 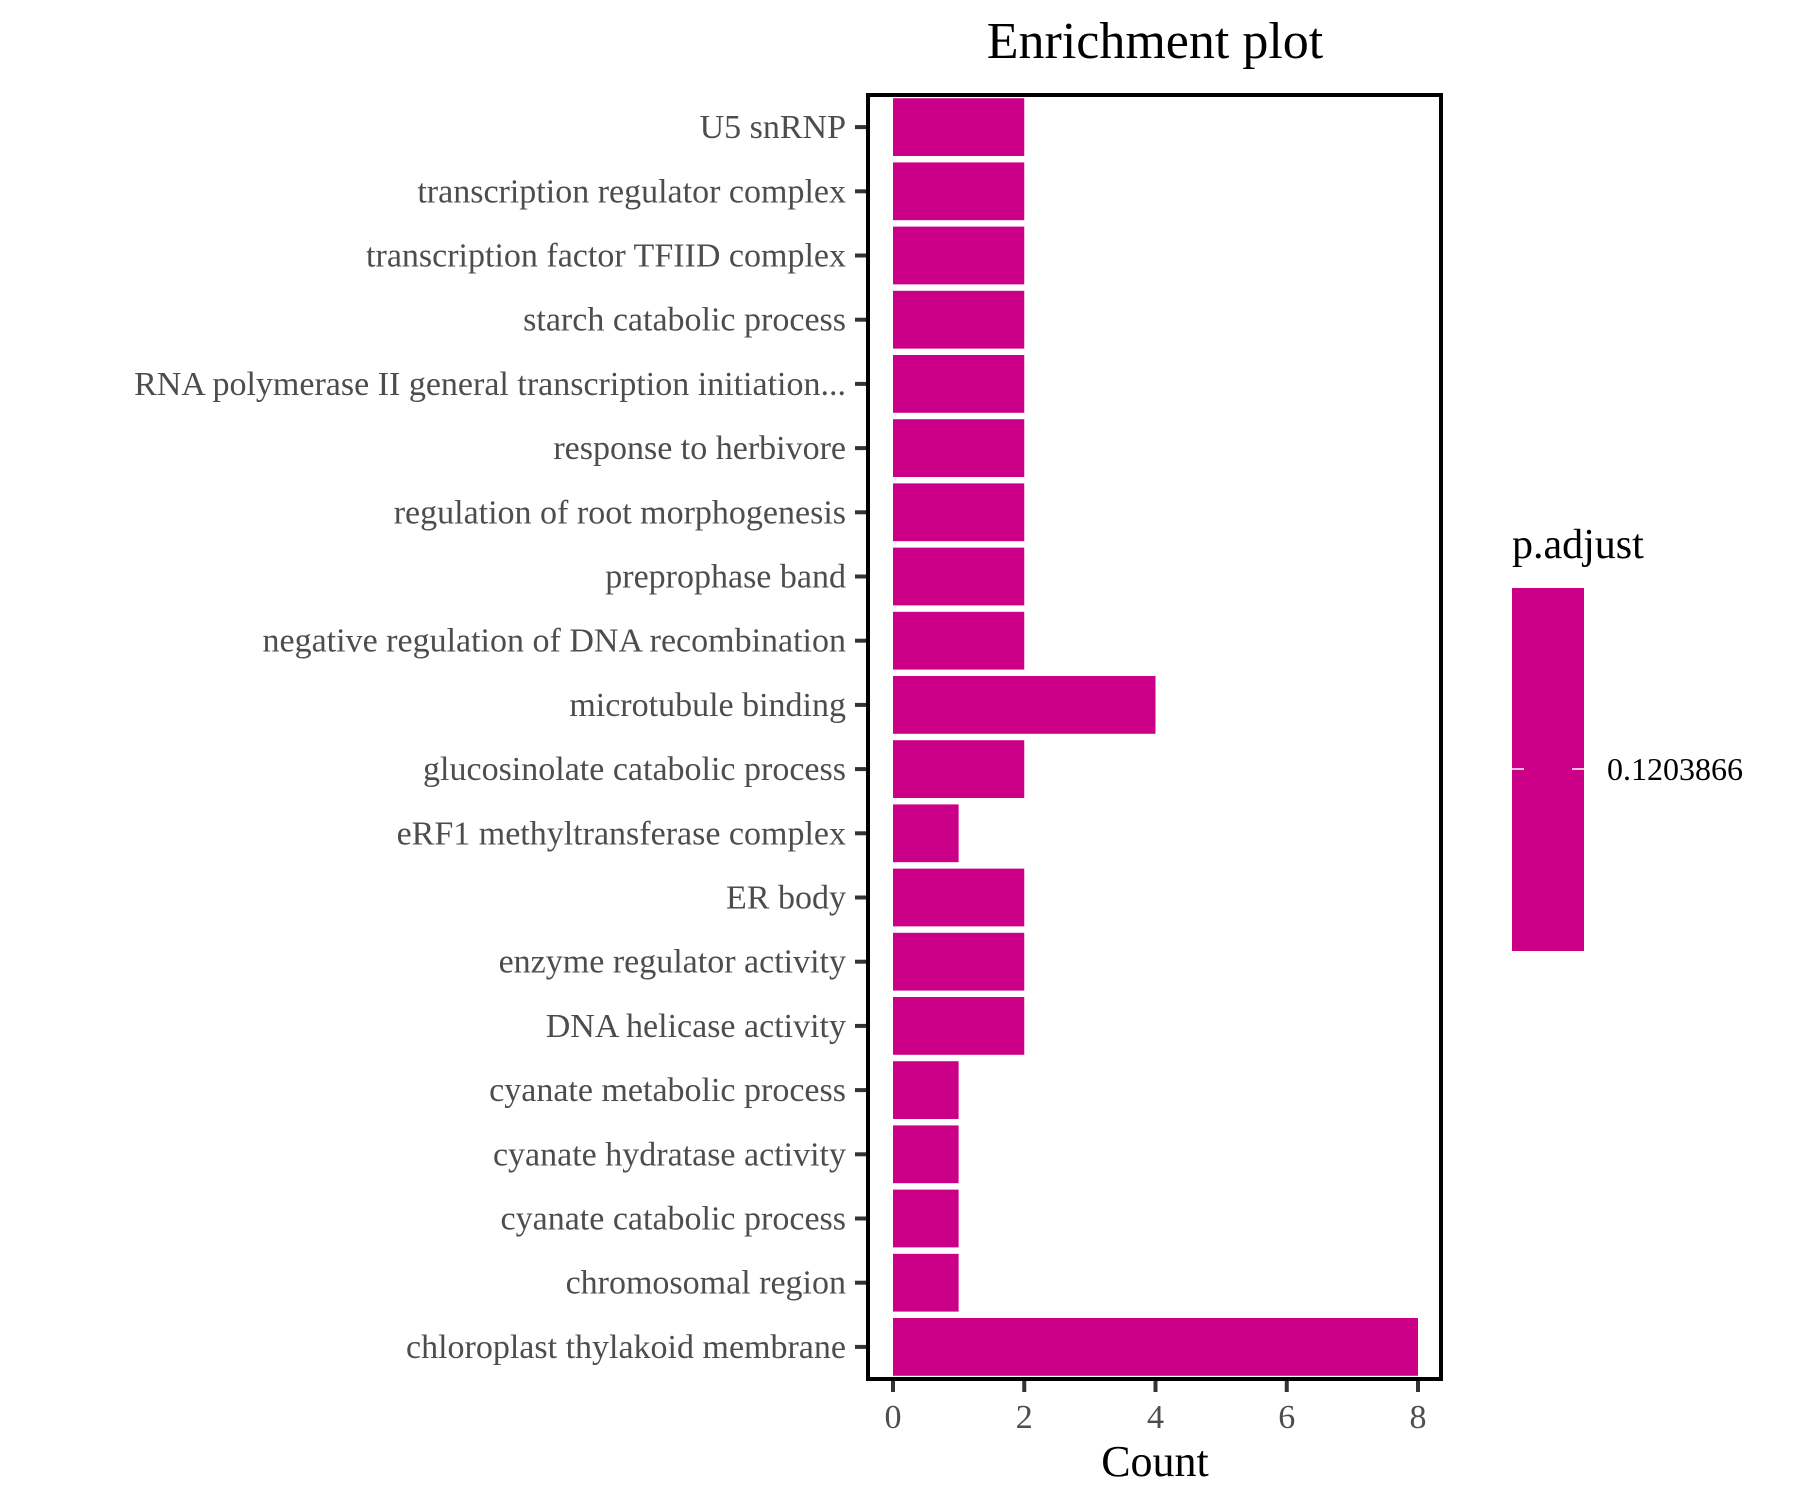 What do you see at coordinates (555, 641) in the screenshot?
I see `category-label-8: negative regulation of DNA recombination` at bounding box center [555, 641].